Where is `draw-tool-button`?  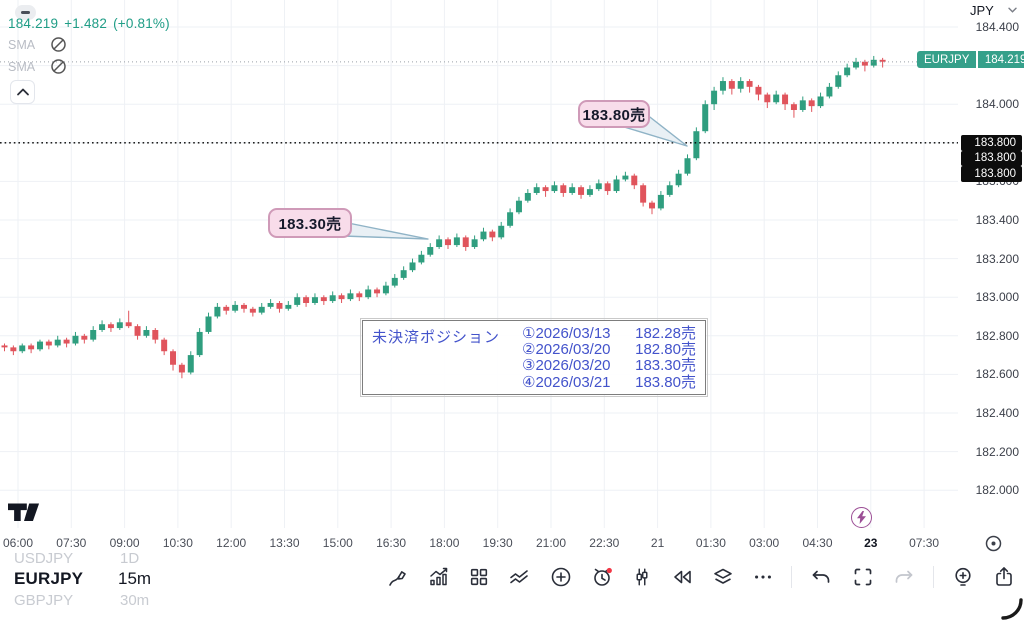 draw-tool-button is located at coordinates (398, 577).